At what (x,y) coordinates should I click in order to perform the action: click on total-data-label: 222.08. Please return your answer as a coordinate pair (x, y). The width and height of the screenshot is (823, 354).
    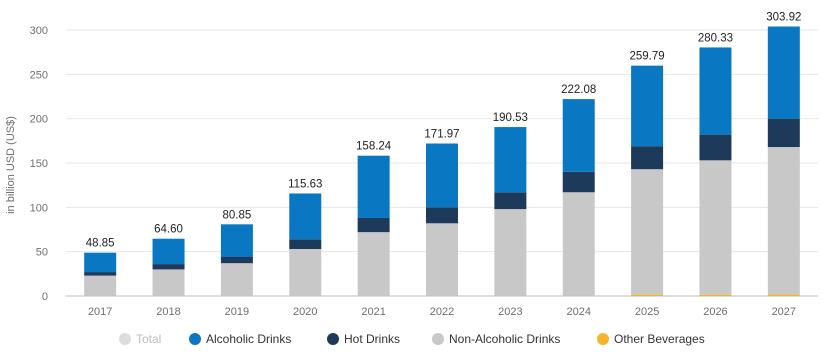
    Looking at the image, I should click on (578, 90).